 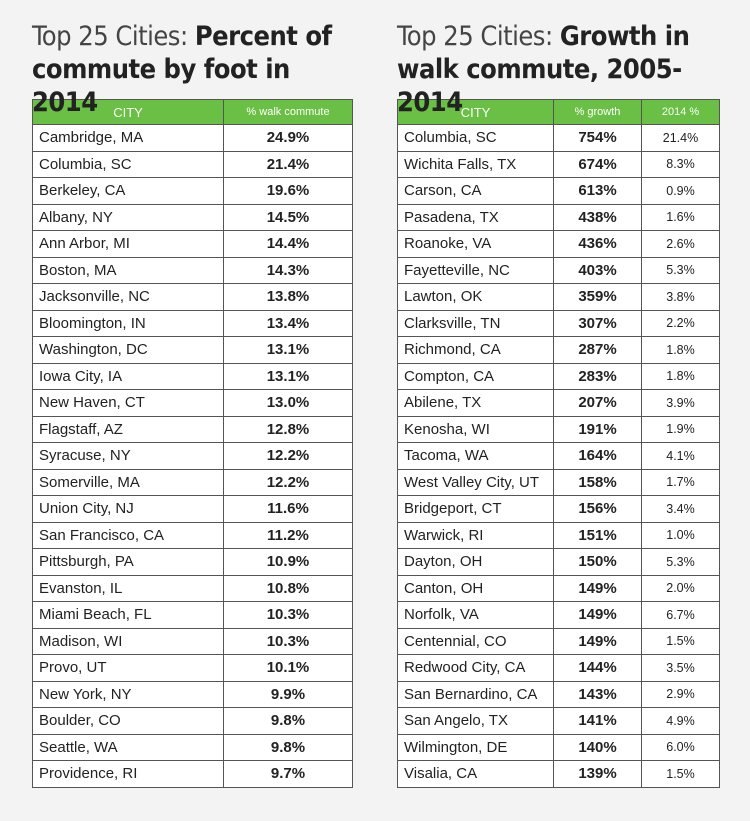 I want to click on growth-cell: 754%, so click(x=597, y=138).